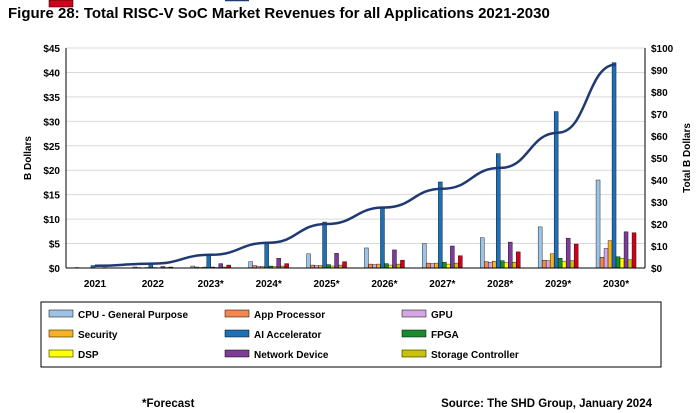 This screenshot has height=413, width=700. What do you see at coordinates (659, 71) in the screenshot?
I see `y2-tick-label: $90` at bounding box center [659, 71].